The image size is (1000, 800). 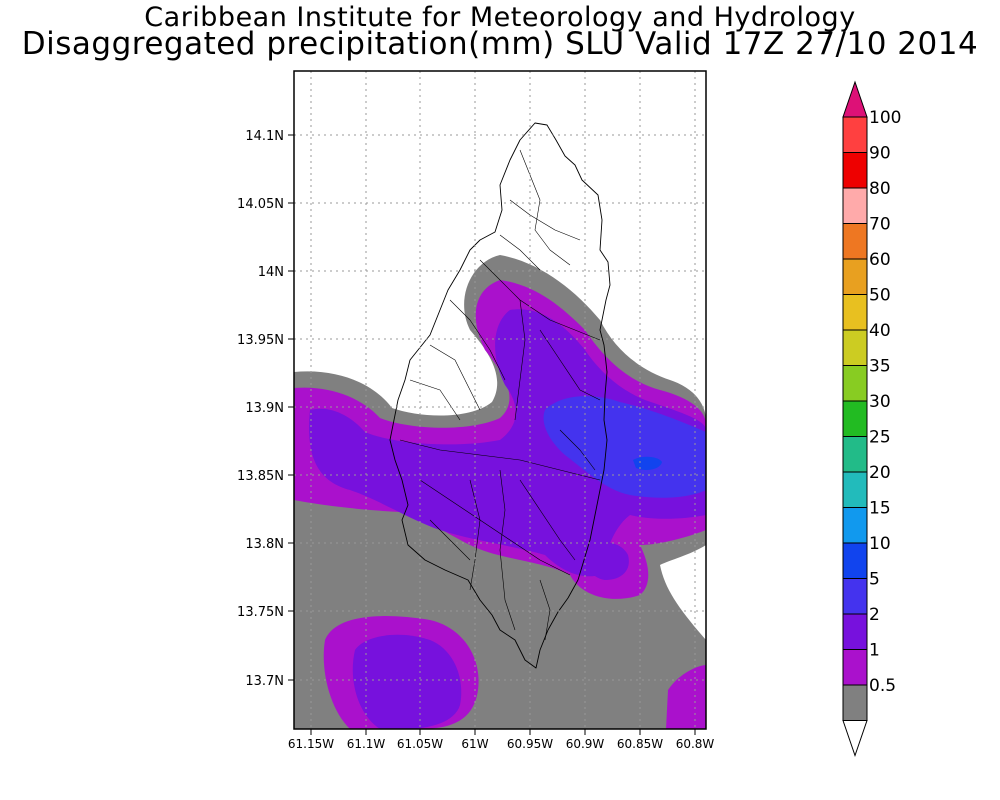 What do you see at coordinates (366, 744) in the screenshot?
I see `lon-label-61-1w: 61.1W` at bounding box center [366, 744].